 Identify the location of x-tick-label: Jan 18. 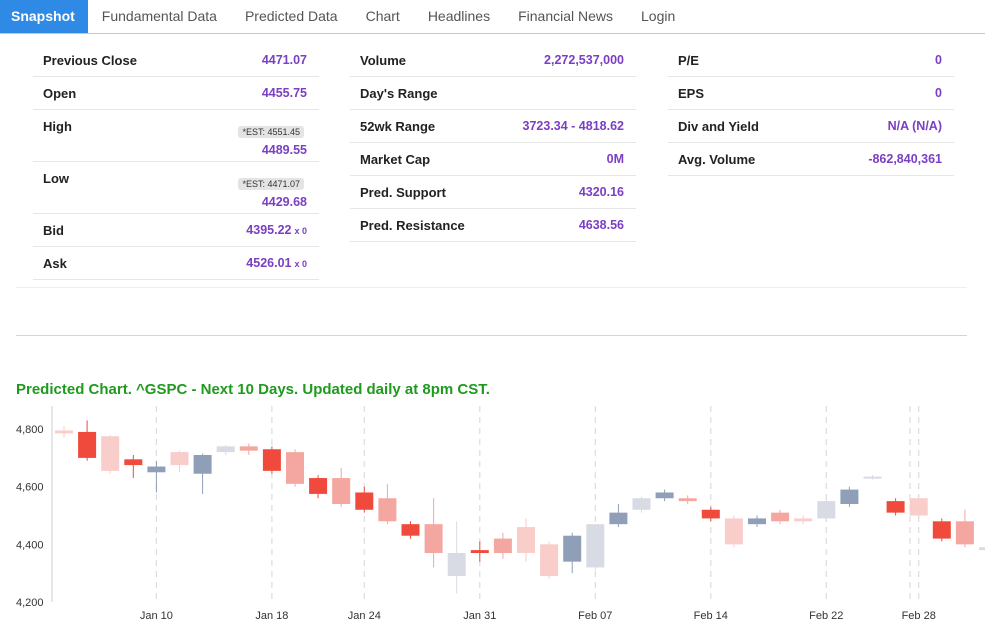
(271, 616).